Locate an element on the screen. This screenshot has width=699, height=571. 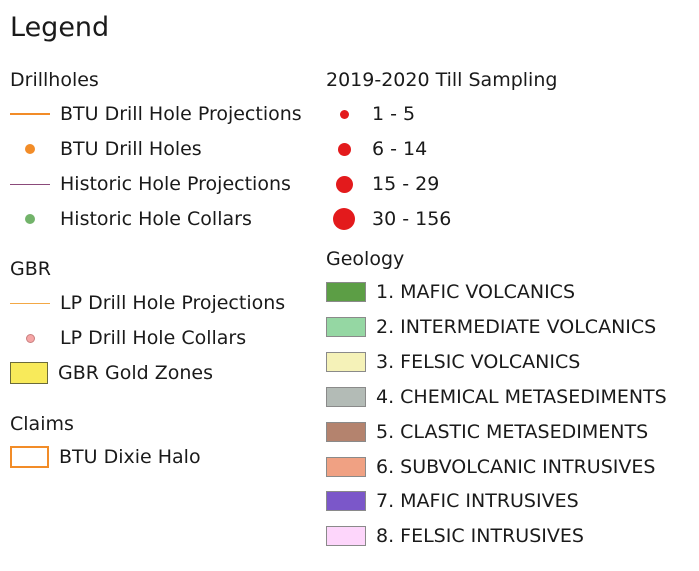
legend-item-geology-unit: 6. SUBVOLCANIC INTRUSIVES is located at coordinates (490, 467).